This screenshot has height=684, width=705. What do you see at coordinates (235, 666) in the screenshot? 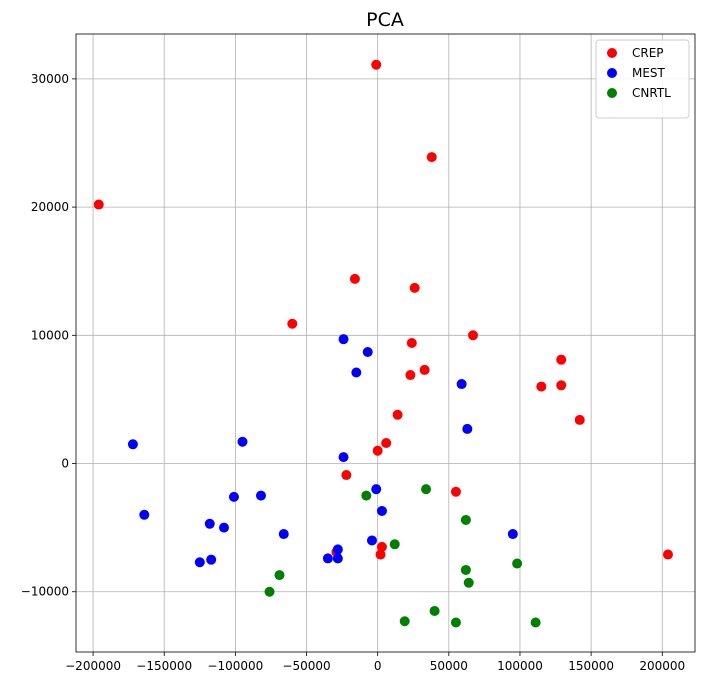
I see `x-tick-label: −100000` at bounding box center [235, 666].